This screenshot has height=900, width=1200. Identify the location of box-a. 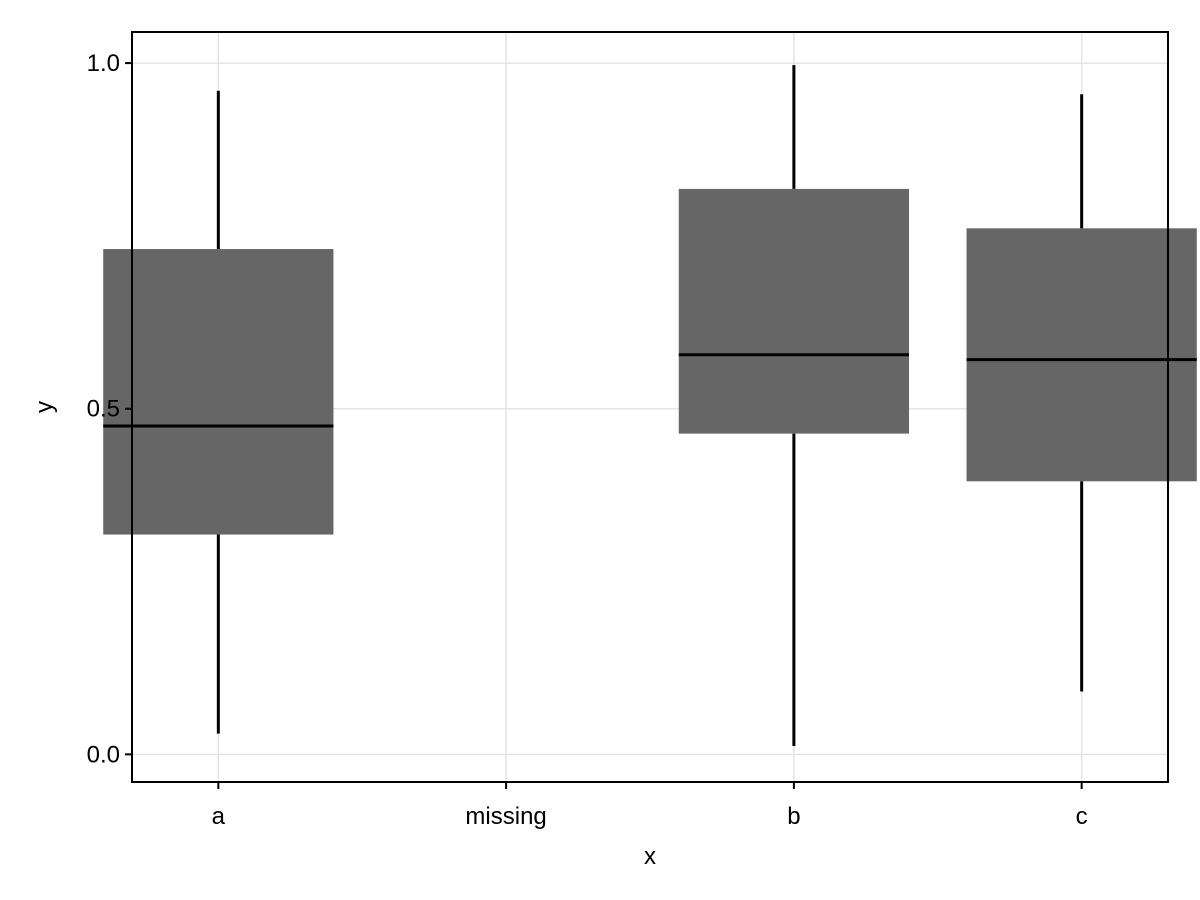
(218, 412).